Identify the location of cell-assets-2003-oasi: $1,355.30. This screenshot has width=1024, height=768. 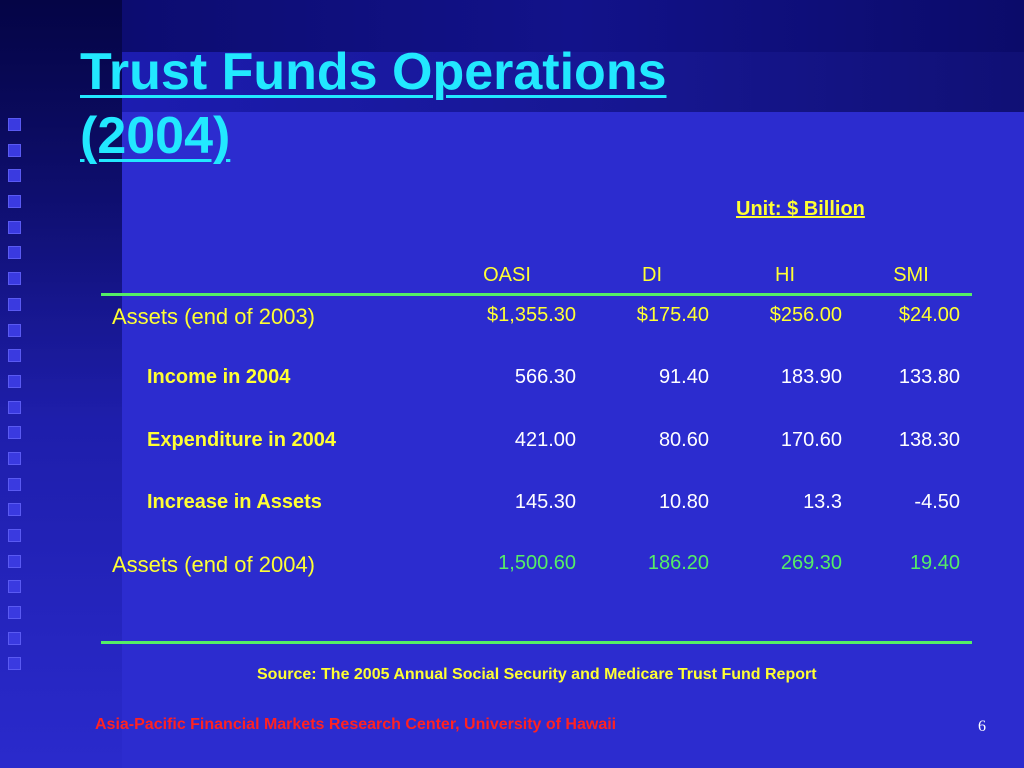
(531, 315).